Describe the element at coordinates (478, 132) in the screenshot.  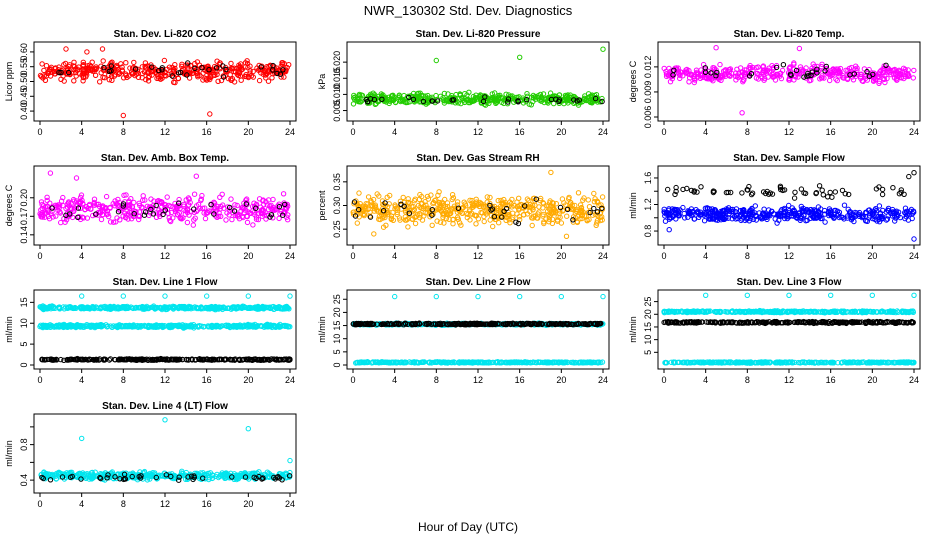
I see `x-tick-label: 12` at that location.